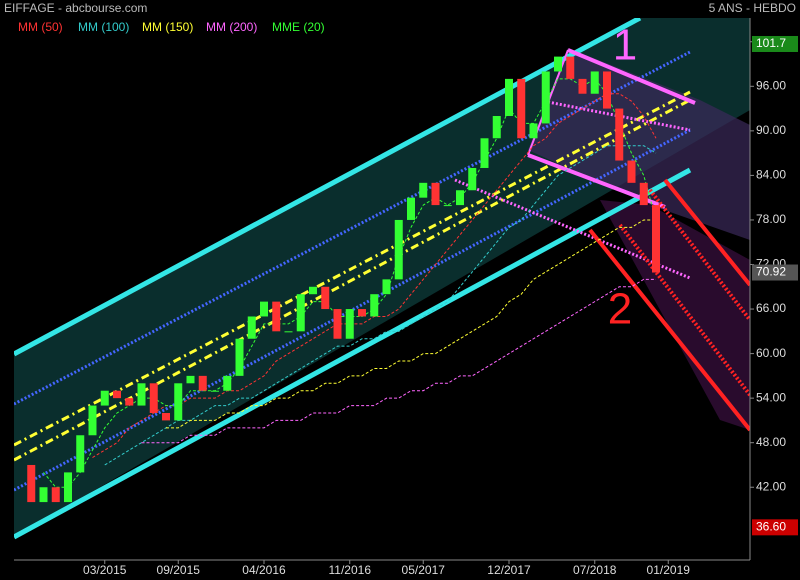  I want to click on legend-entry: MM (150), so click(167, 27).